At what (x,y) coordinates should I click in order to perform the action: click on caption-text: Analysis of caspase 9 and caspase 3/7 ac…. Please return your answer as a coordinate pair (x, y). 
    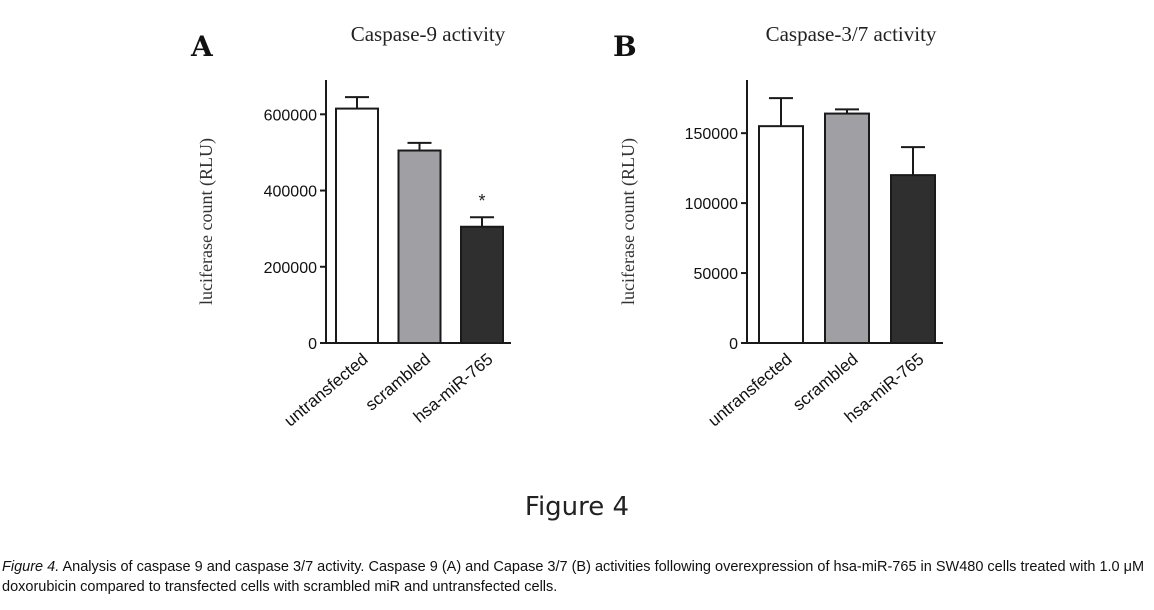
    Looking at the image, I should click on (573, 577).